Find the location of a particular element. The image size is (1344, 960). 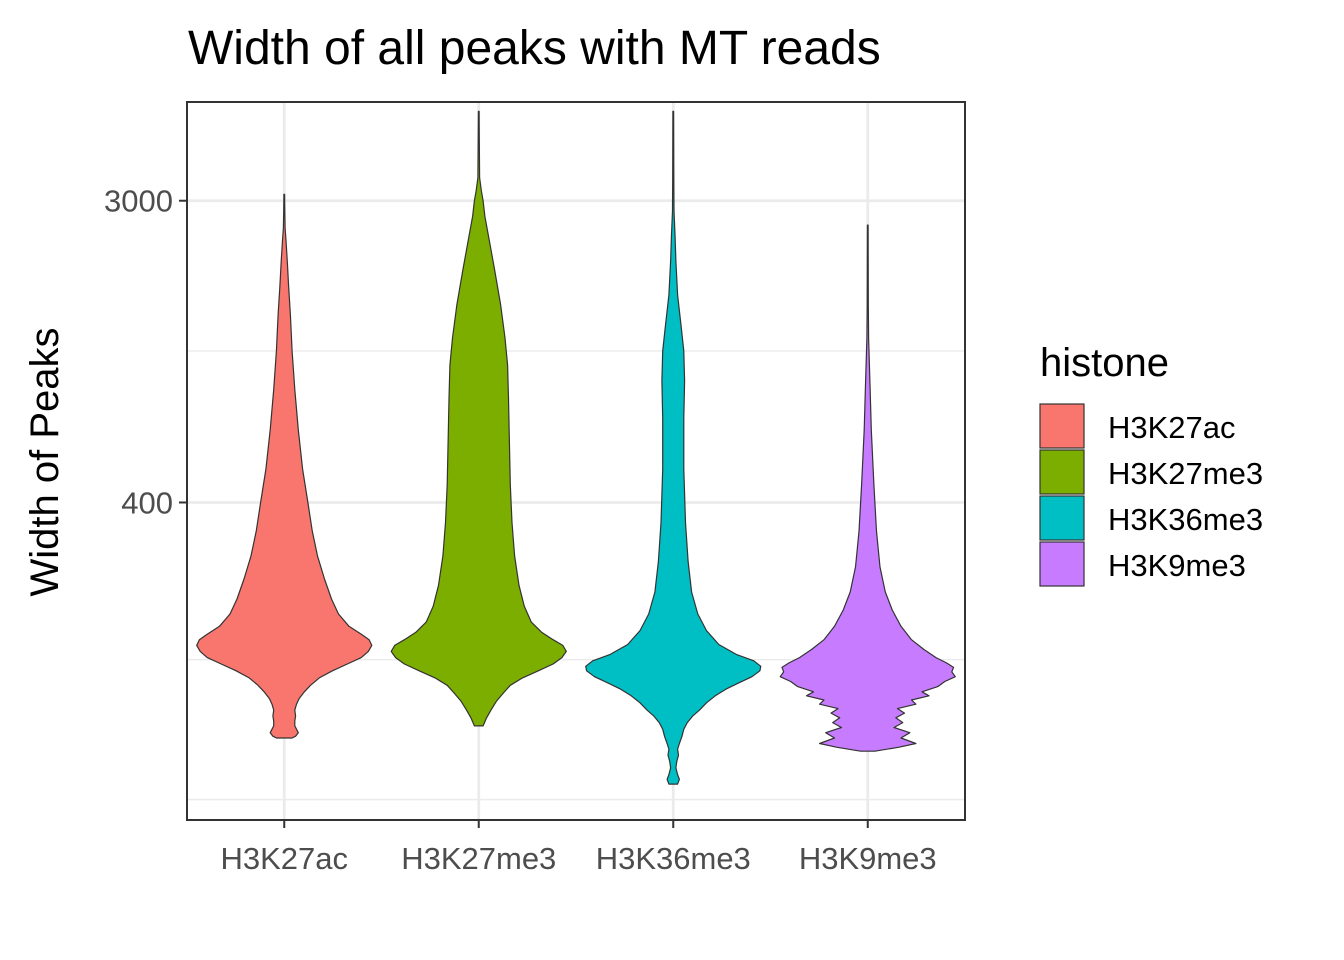

y-tick-label: 3000 is located at coordinates (138, 201).